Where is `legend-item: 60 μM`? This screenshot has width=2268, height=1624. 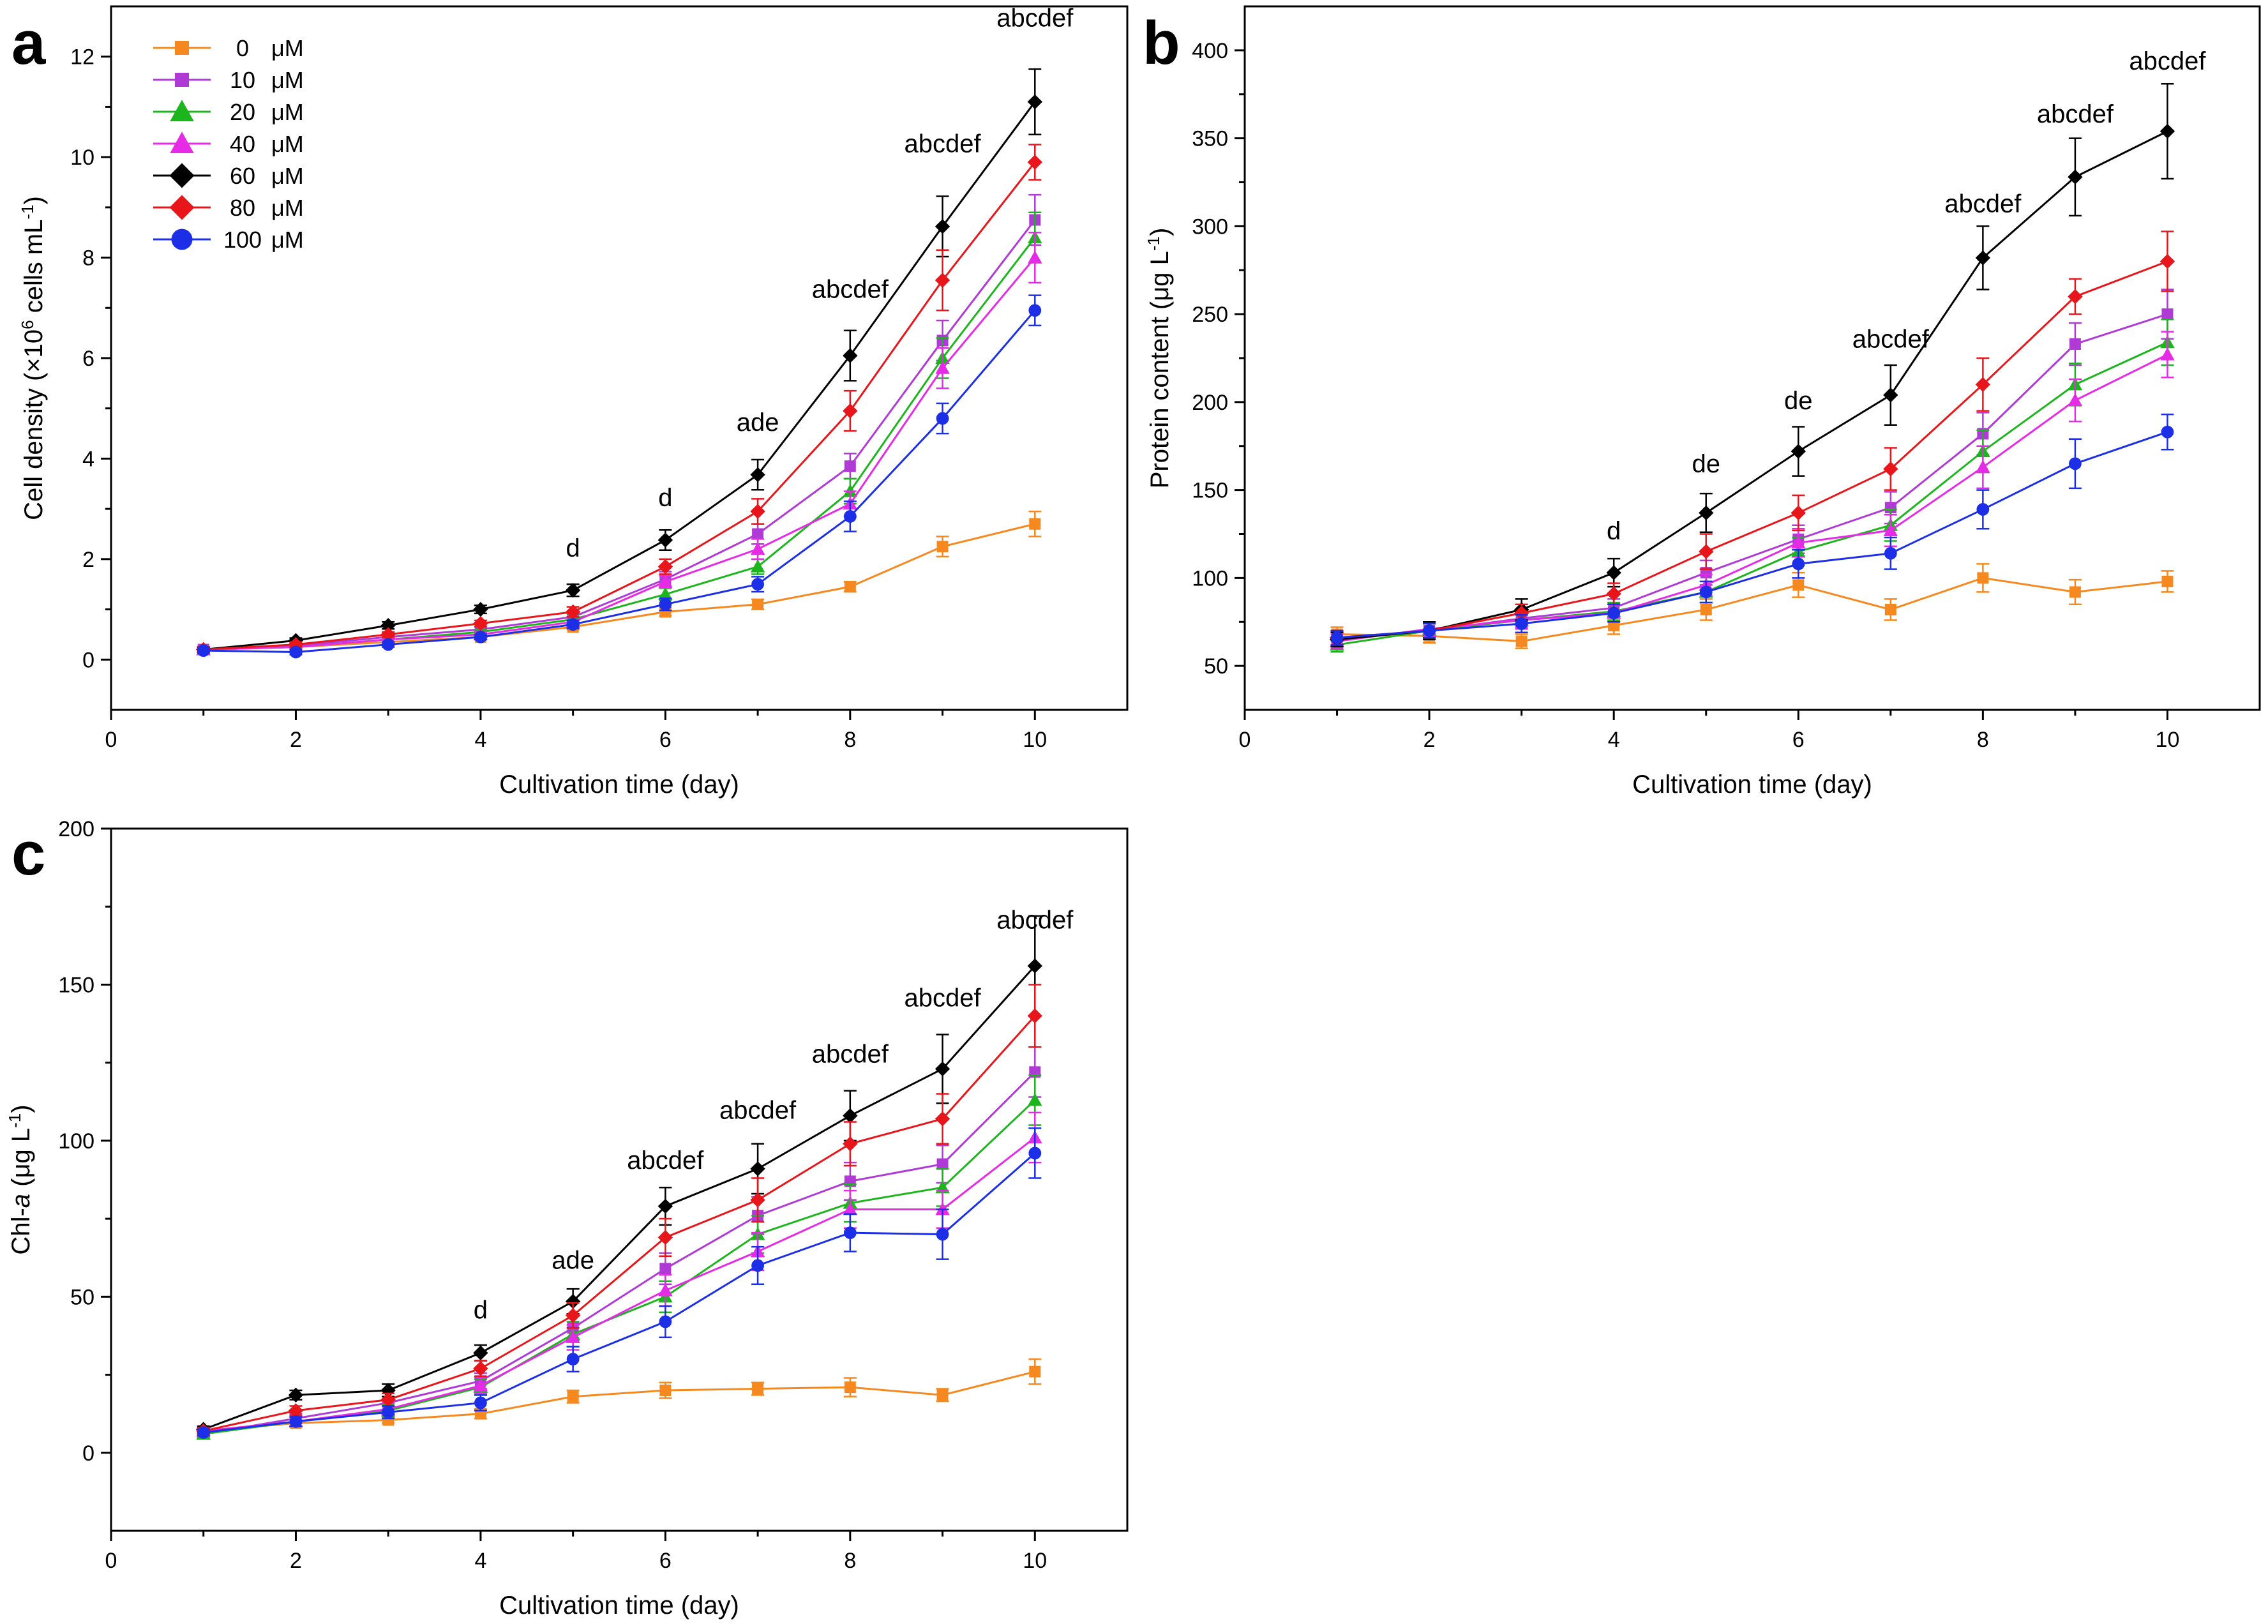
legend-item: 60 μM is located at coordinates (229, 176).